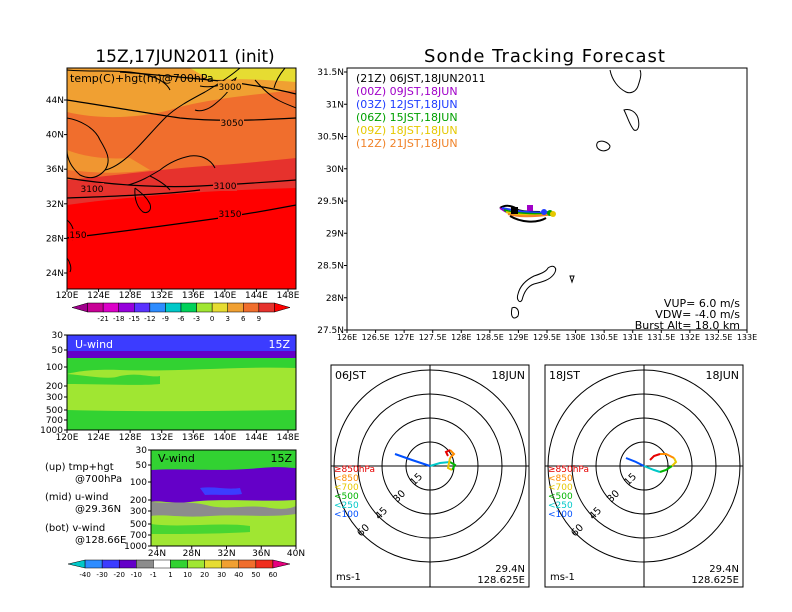 The image size is (792, 612). What do you see at coordinates (54, 398) in the screenshot?
I see `pressure-tick: 300` at bounding box center [54, 398].